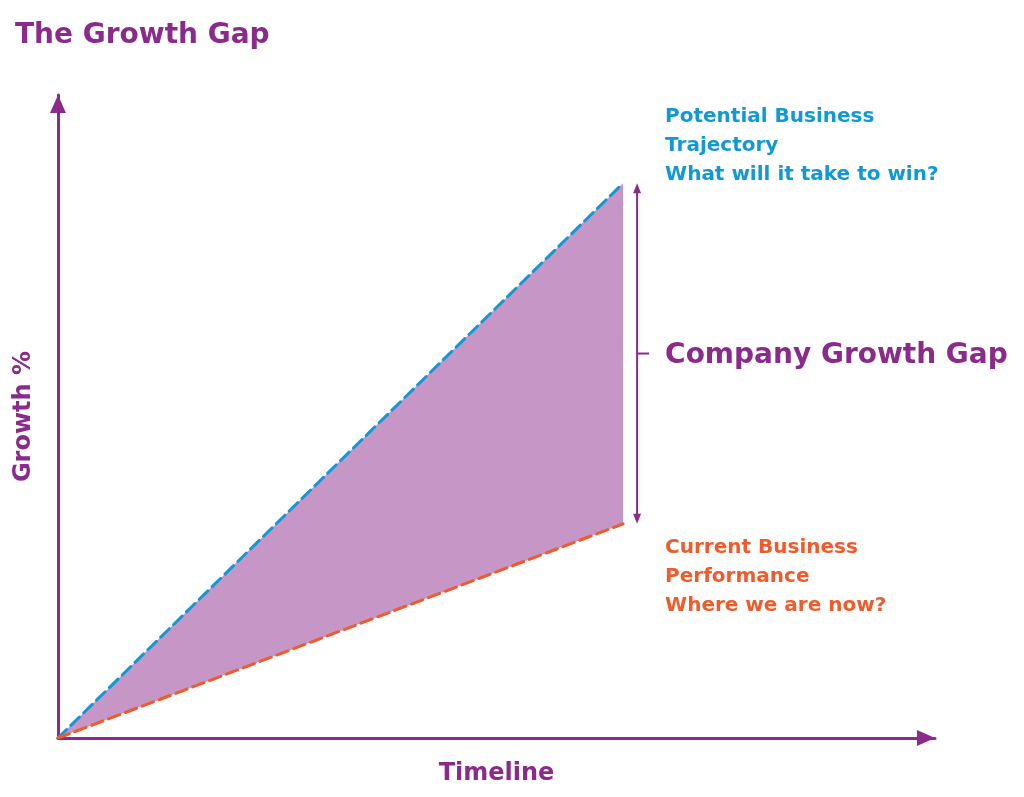  I want to click on annotation: Company Growth Gap, so click(836, 354).